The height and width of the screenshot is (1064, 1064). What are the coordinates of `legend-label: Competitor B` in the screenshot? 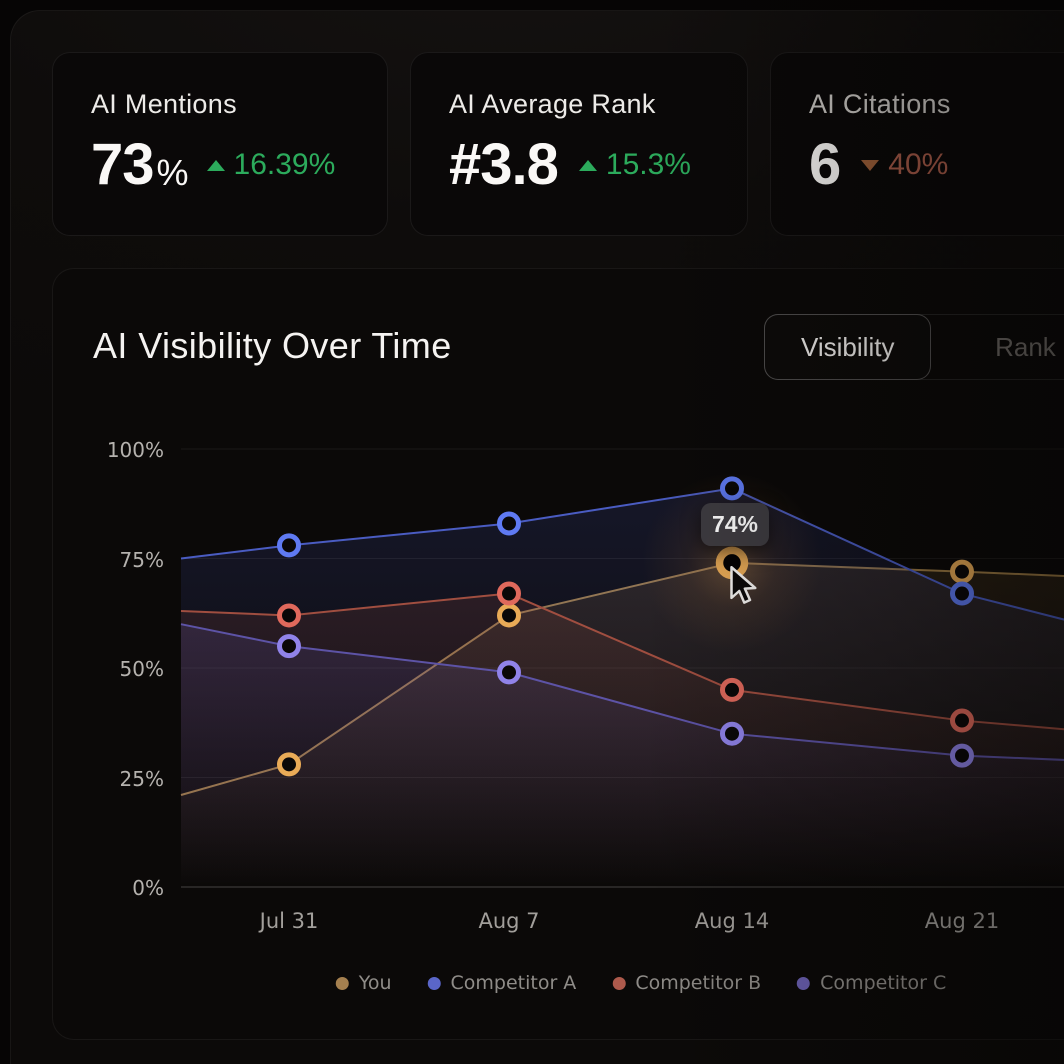 It's located at (698, 983).